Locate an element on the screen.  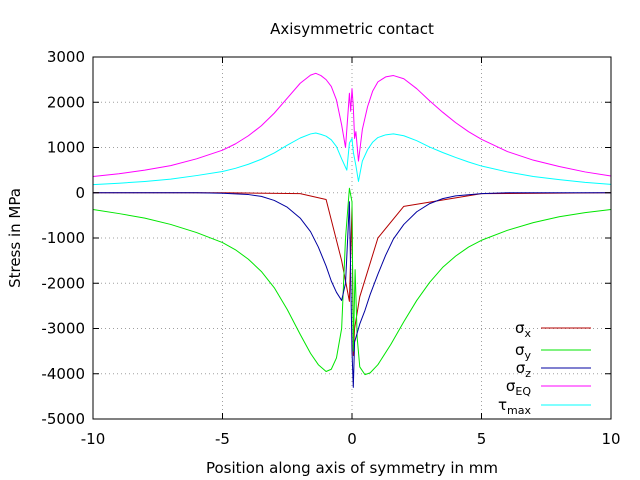
y-tick-label: 2000 is located at coordinates (66, 102).